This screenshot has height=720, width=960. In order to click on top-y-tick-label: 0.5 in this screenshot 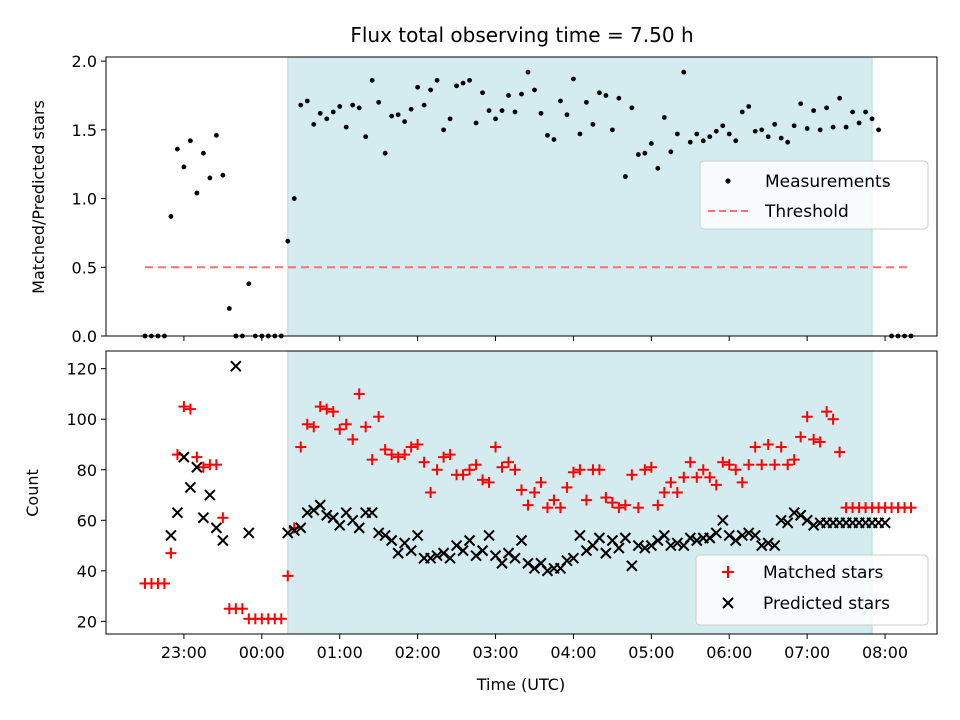, I will do `click(84, 267)`.